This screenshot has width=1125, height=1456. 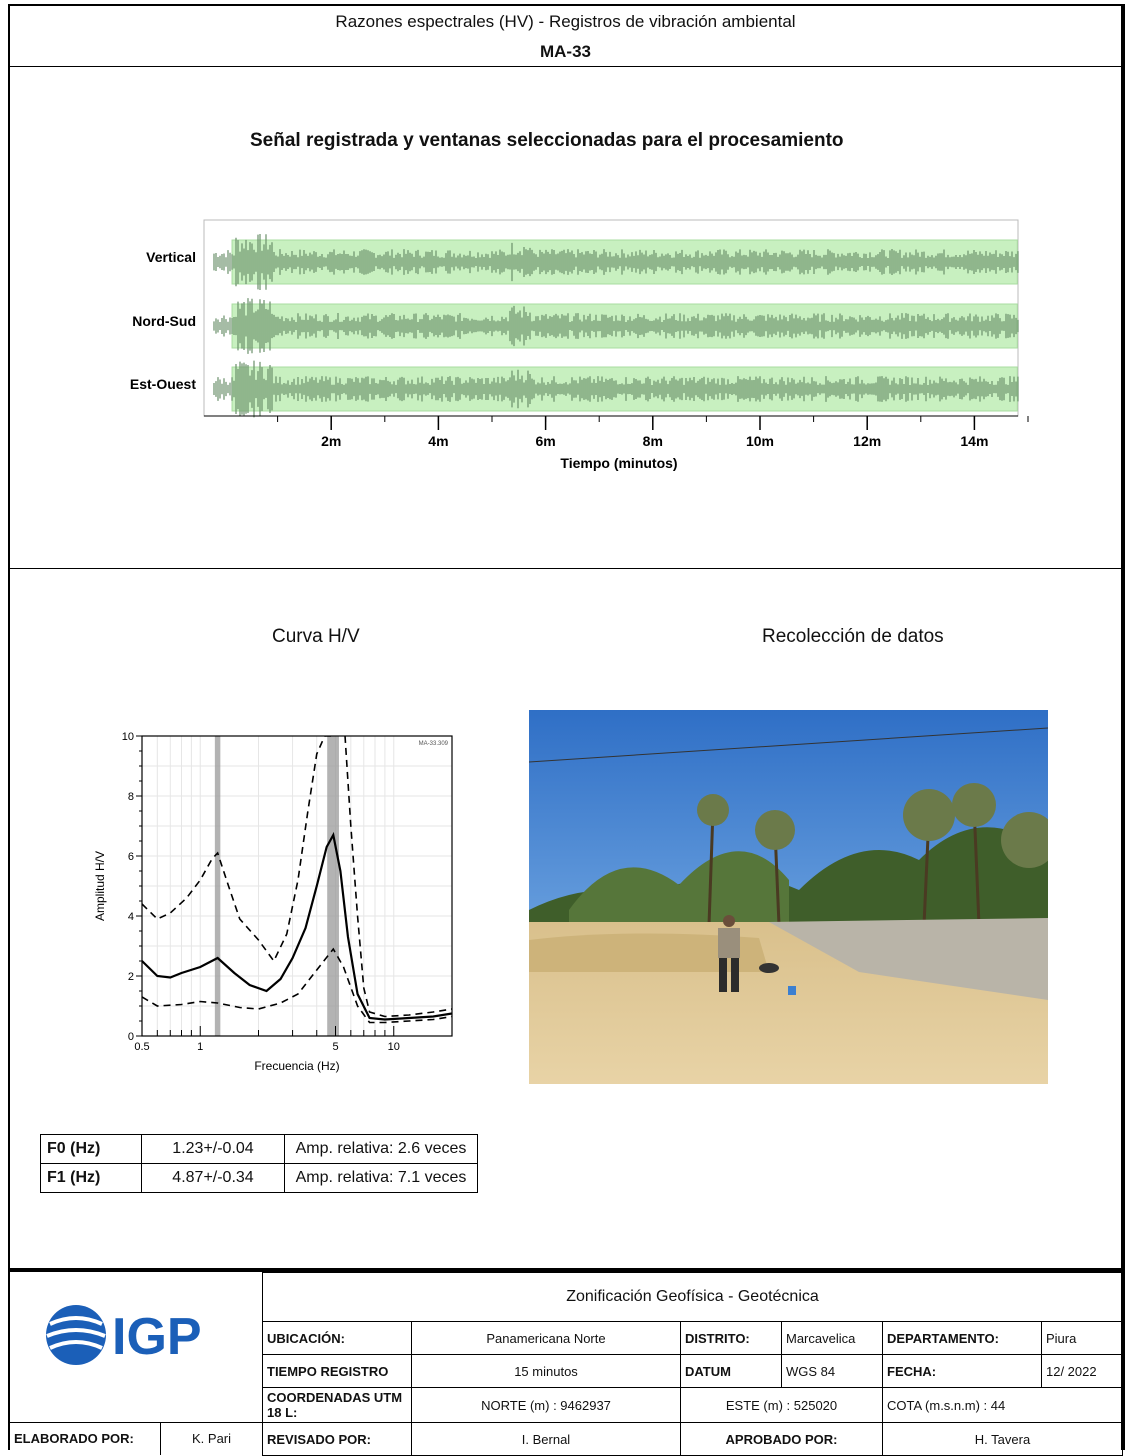 What do you see at coordinates (200, 1047) in the screenshot?
I see `x-tick-label: 1` at bounding box center [200, 1047].